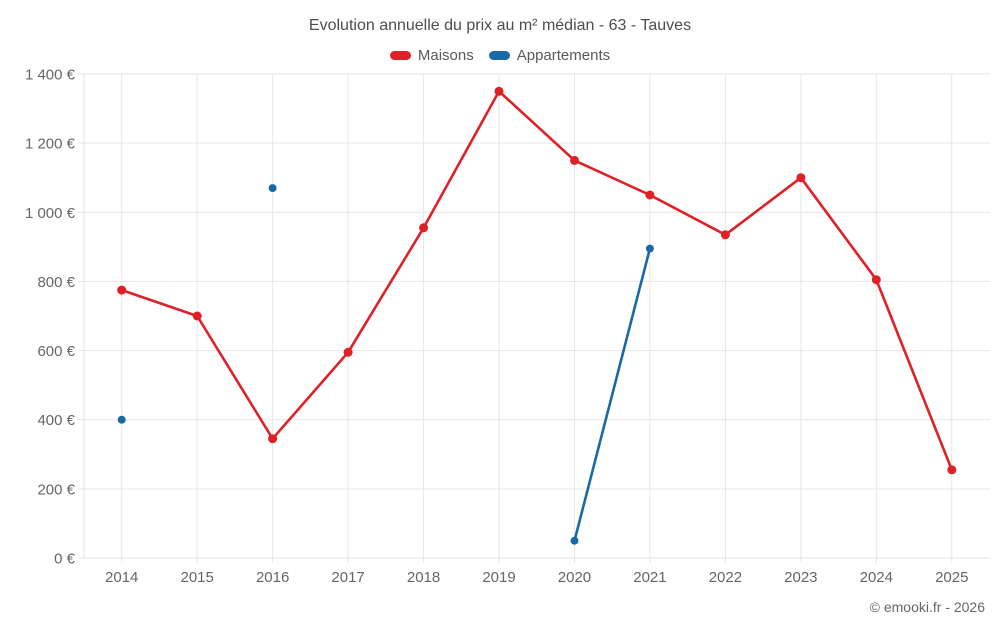 This screenshot has height=625, width=1000. Describe the element at coordinates (121, 577) in the screenshot. I see `x-axis-tick-label: 2014` at that location.